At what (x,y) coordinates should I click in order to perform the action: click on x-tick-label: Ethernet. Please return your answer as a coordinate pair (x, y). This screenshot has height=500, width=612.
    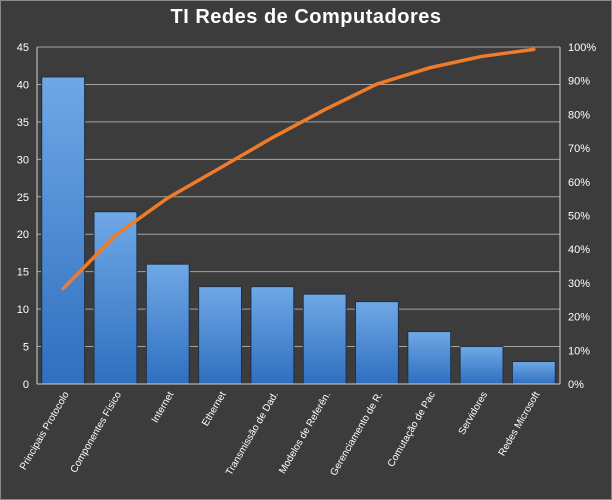
    Looking at the image, I should click on (214, 409).